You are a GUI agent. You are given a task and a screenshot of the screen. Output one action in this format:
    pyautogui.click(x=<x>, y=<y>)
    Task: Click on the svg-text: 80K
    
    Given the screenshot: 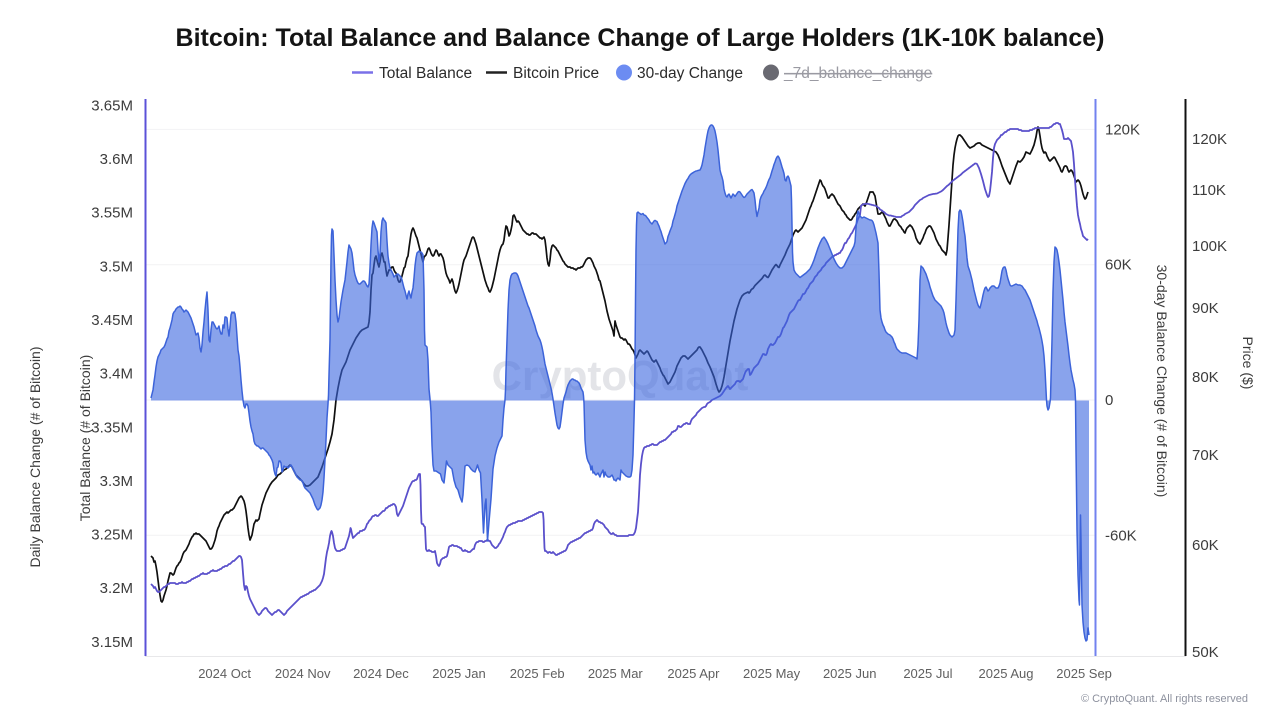 What is the action you would take?
    pyautogui.click(x=1205, y=377)
    